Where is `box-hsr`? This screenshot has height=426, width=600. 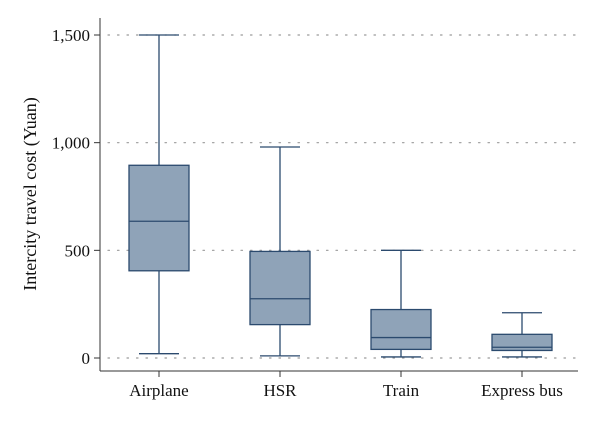 box-hsr is located at coordinates (280, 251).